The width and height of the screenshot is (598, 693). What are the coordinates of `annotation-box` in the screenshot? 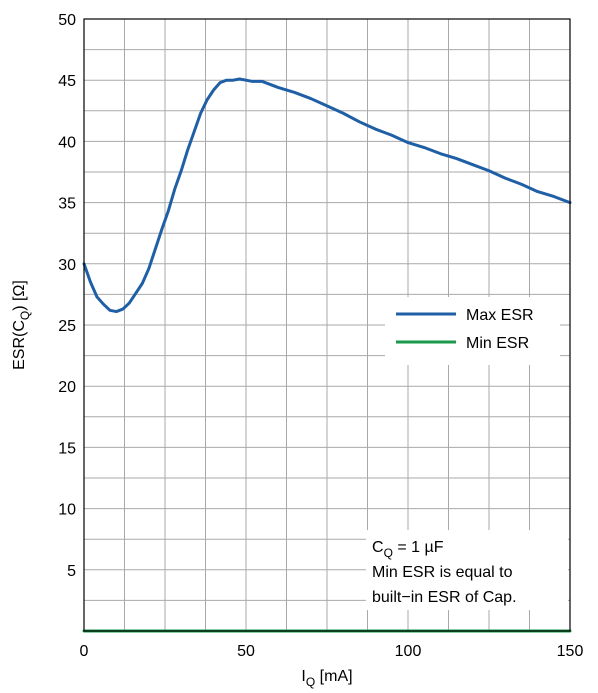 It's located at (467, 570).